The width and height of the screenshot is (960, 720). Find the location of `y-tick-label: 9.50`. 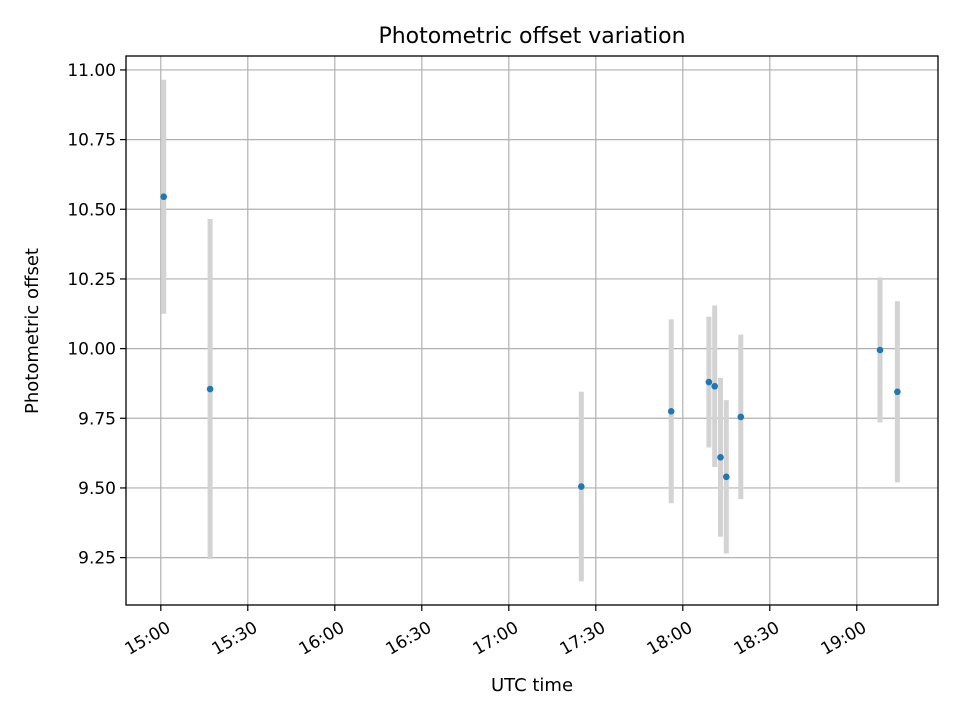

y-tick-label: 9.50 is located at coordinates (97, 489).